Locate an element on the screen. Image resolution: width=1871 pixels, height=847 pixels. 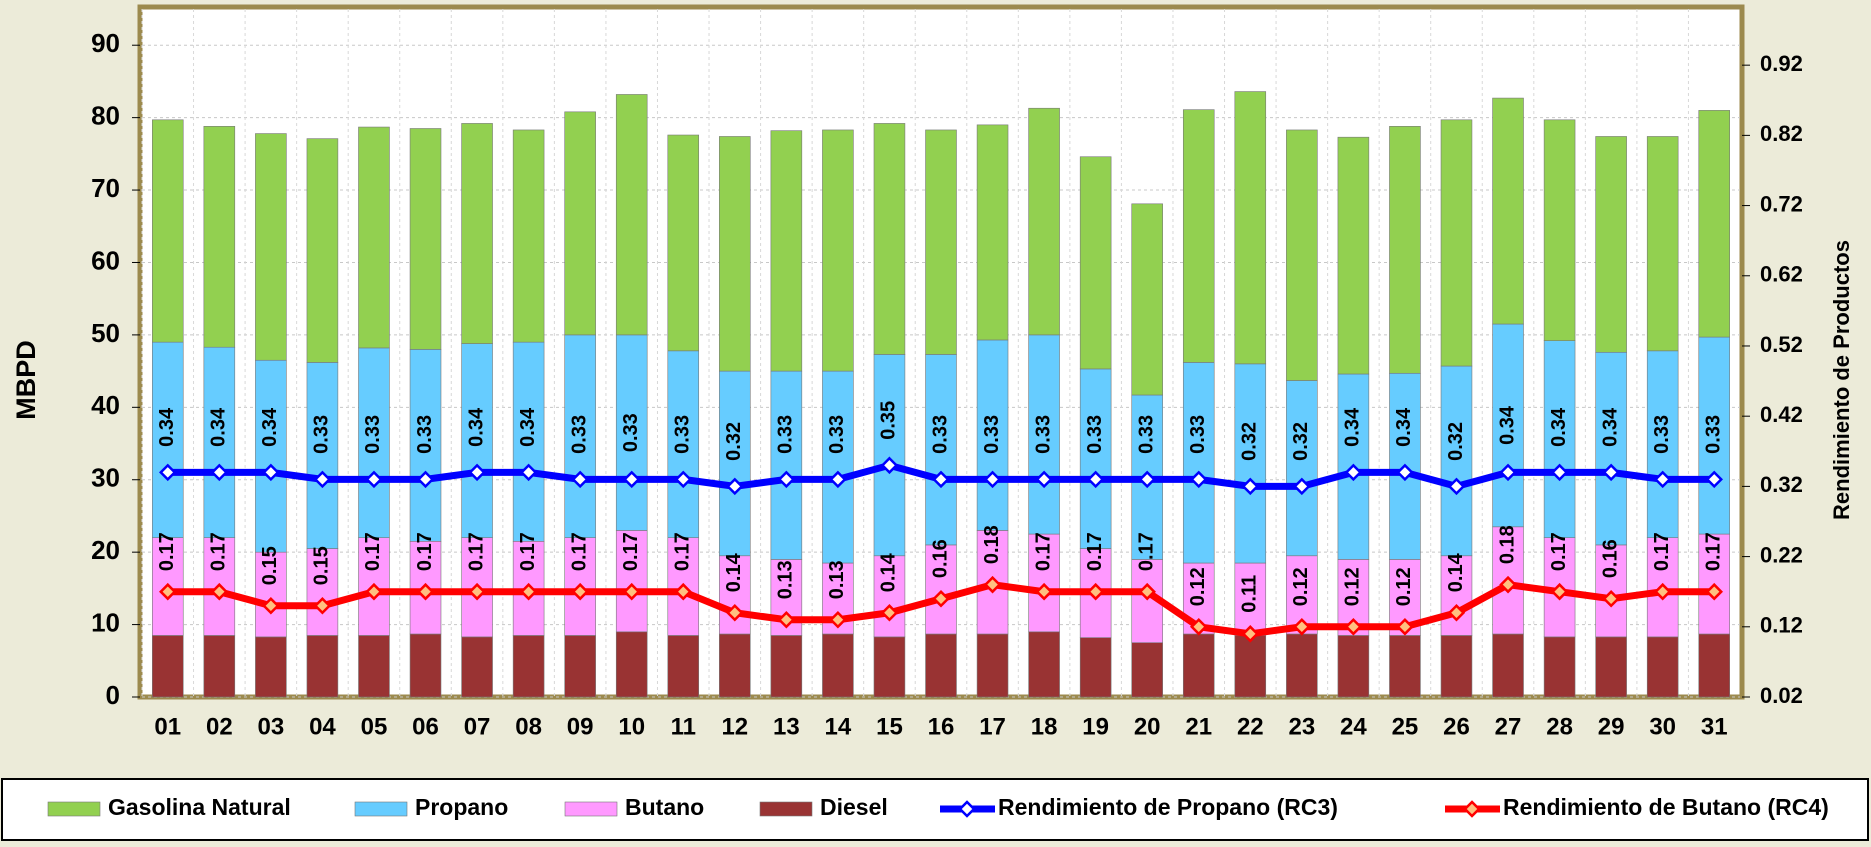
y2-tick-label: 0.22 is located at coordinates (1781, 554).